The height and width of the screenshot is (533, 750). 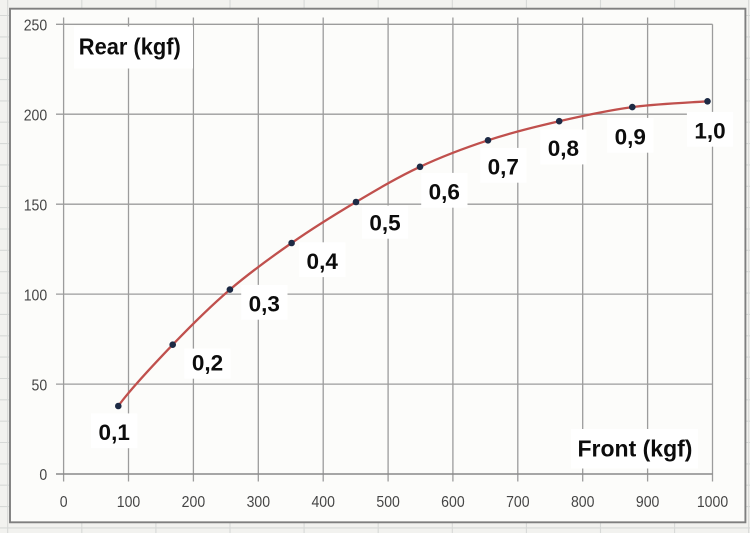 I want to click on svg-text: 0,6, so click(x=444, y=192).